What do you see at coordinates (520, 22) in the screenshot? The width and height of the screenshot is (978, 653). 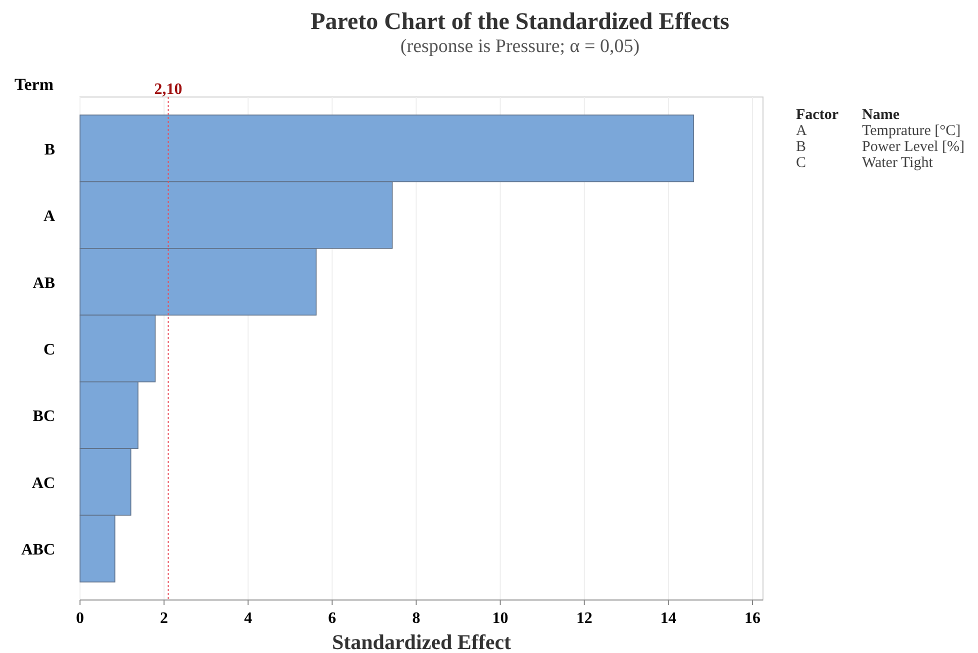 I see `chart-title: Pareto Chart of the Standardized Effects` at bounding box center [520, 22].